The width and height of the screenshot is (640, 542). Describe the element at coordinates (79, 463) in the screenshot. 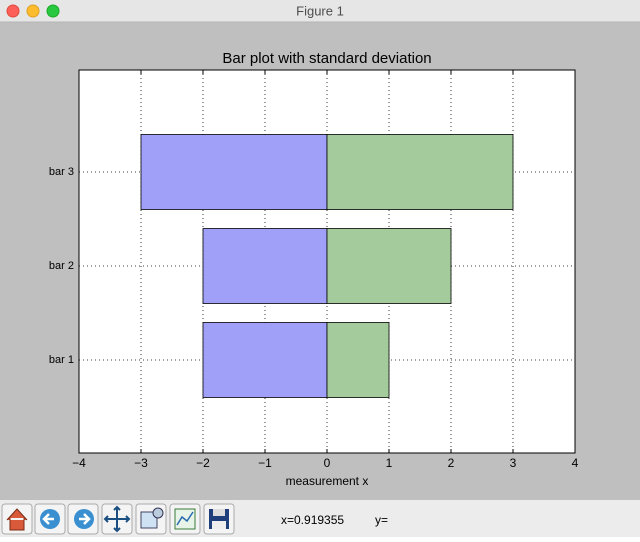

I see `x-tick-label: −4` at that location.